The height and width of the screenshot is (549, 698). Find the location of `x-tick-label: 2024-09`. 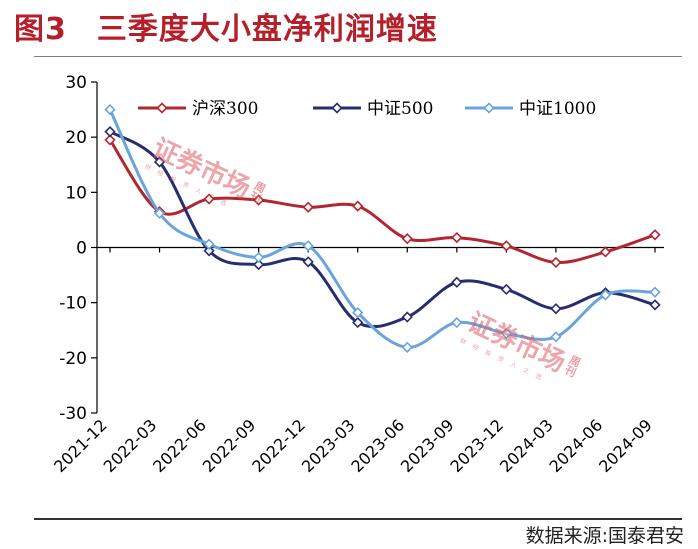

x-tick-label: 2024-09 is located at coordinates (625, 445).